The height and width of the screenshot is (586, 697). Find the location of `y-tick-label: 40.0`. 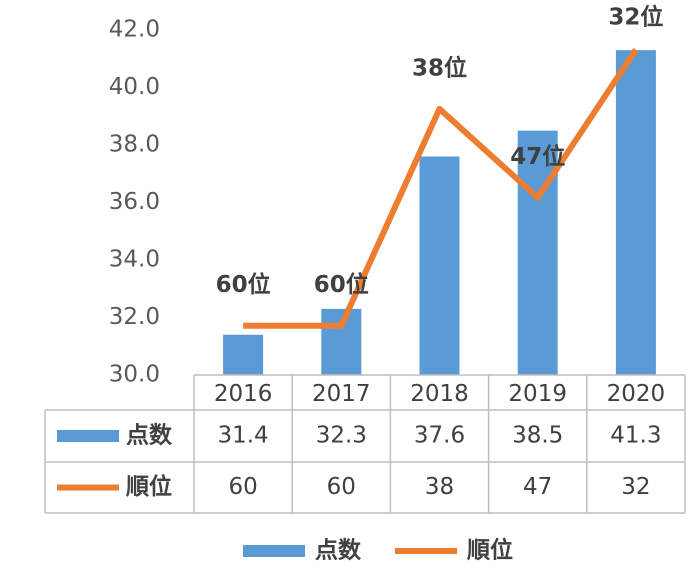

y-tick-label: 40.0 is located at coordinates (134, 87).